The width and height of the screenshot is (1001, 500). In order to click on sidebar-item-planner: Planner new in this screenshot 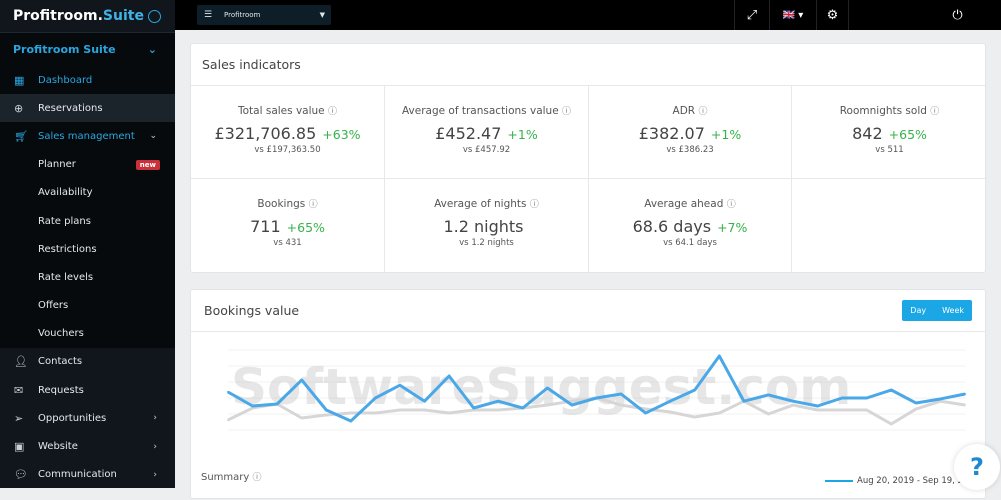, I will do `click(87, 164)`.